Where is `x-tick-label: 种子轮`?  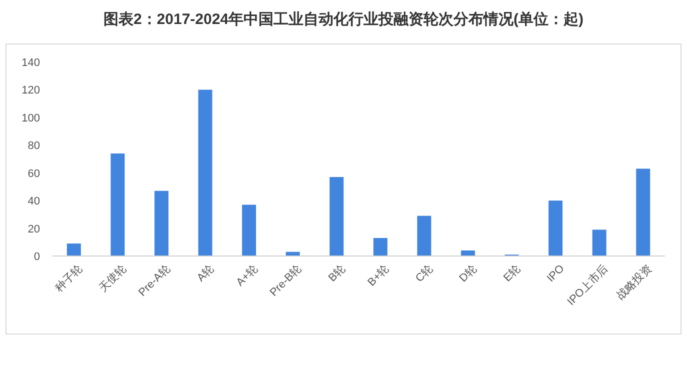 x-tick-label: 种子轮 is located at coordinates (69, 278).